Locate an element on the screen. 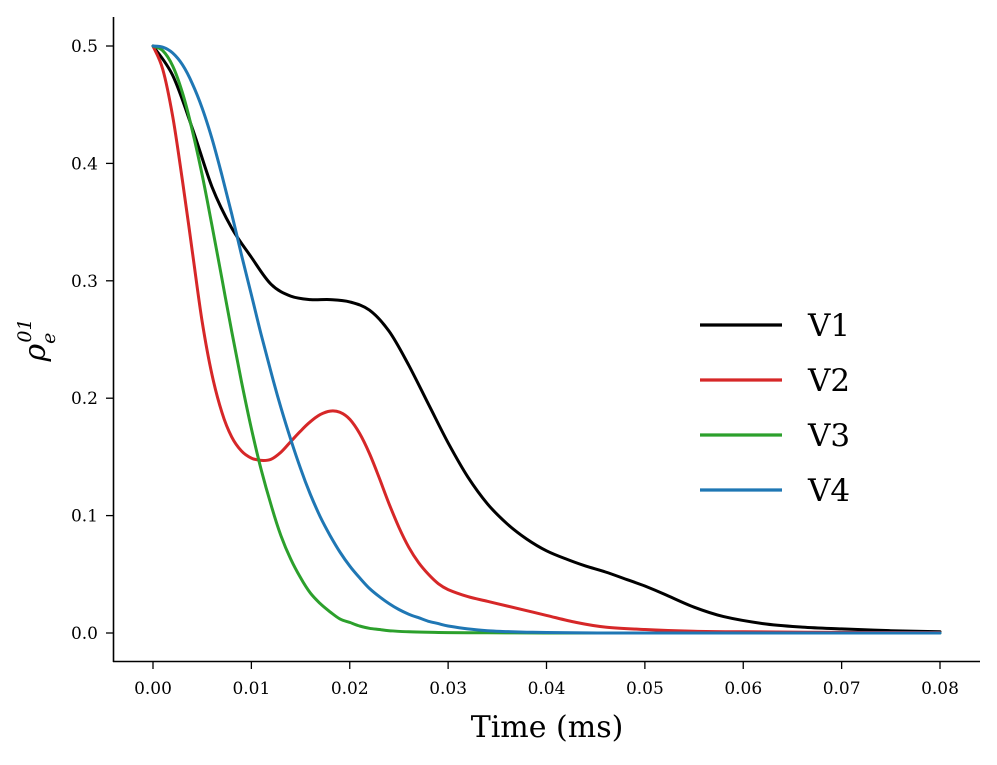  legend: V1 V2 V3 V4 is located at coordinates (775, 408).